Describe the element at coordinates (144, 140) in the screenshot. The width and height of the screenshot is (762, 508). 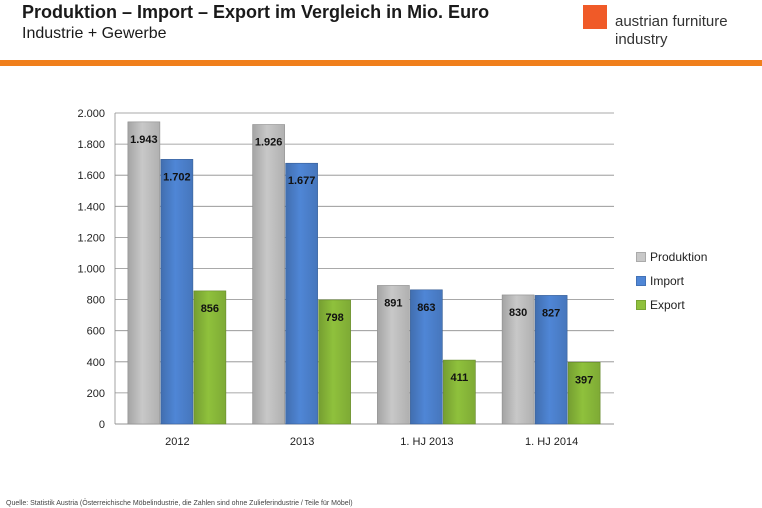
I see `data-label: 1.943` at that location.